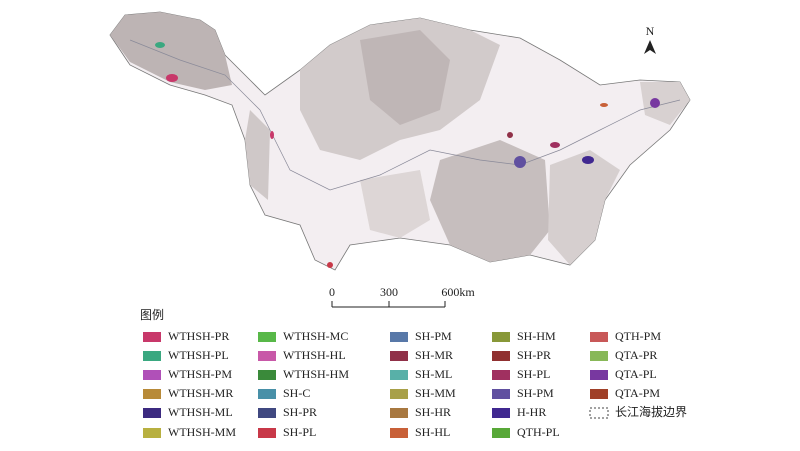  Describe the element at coordinates (432, 432) in the screenshot. I see `legend-label: SH-HL` at that location.